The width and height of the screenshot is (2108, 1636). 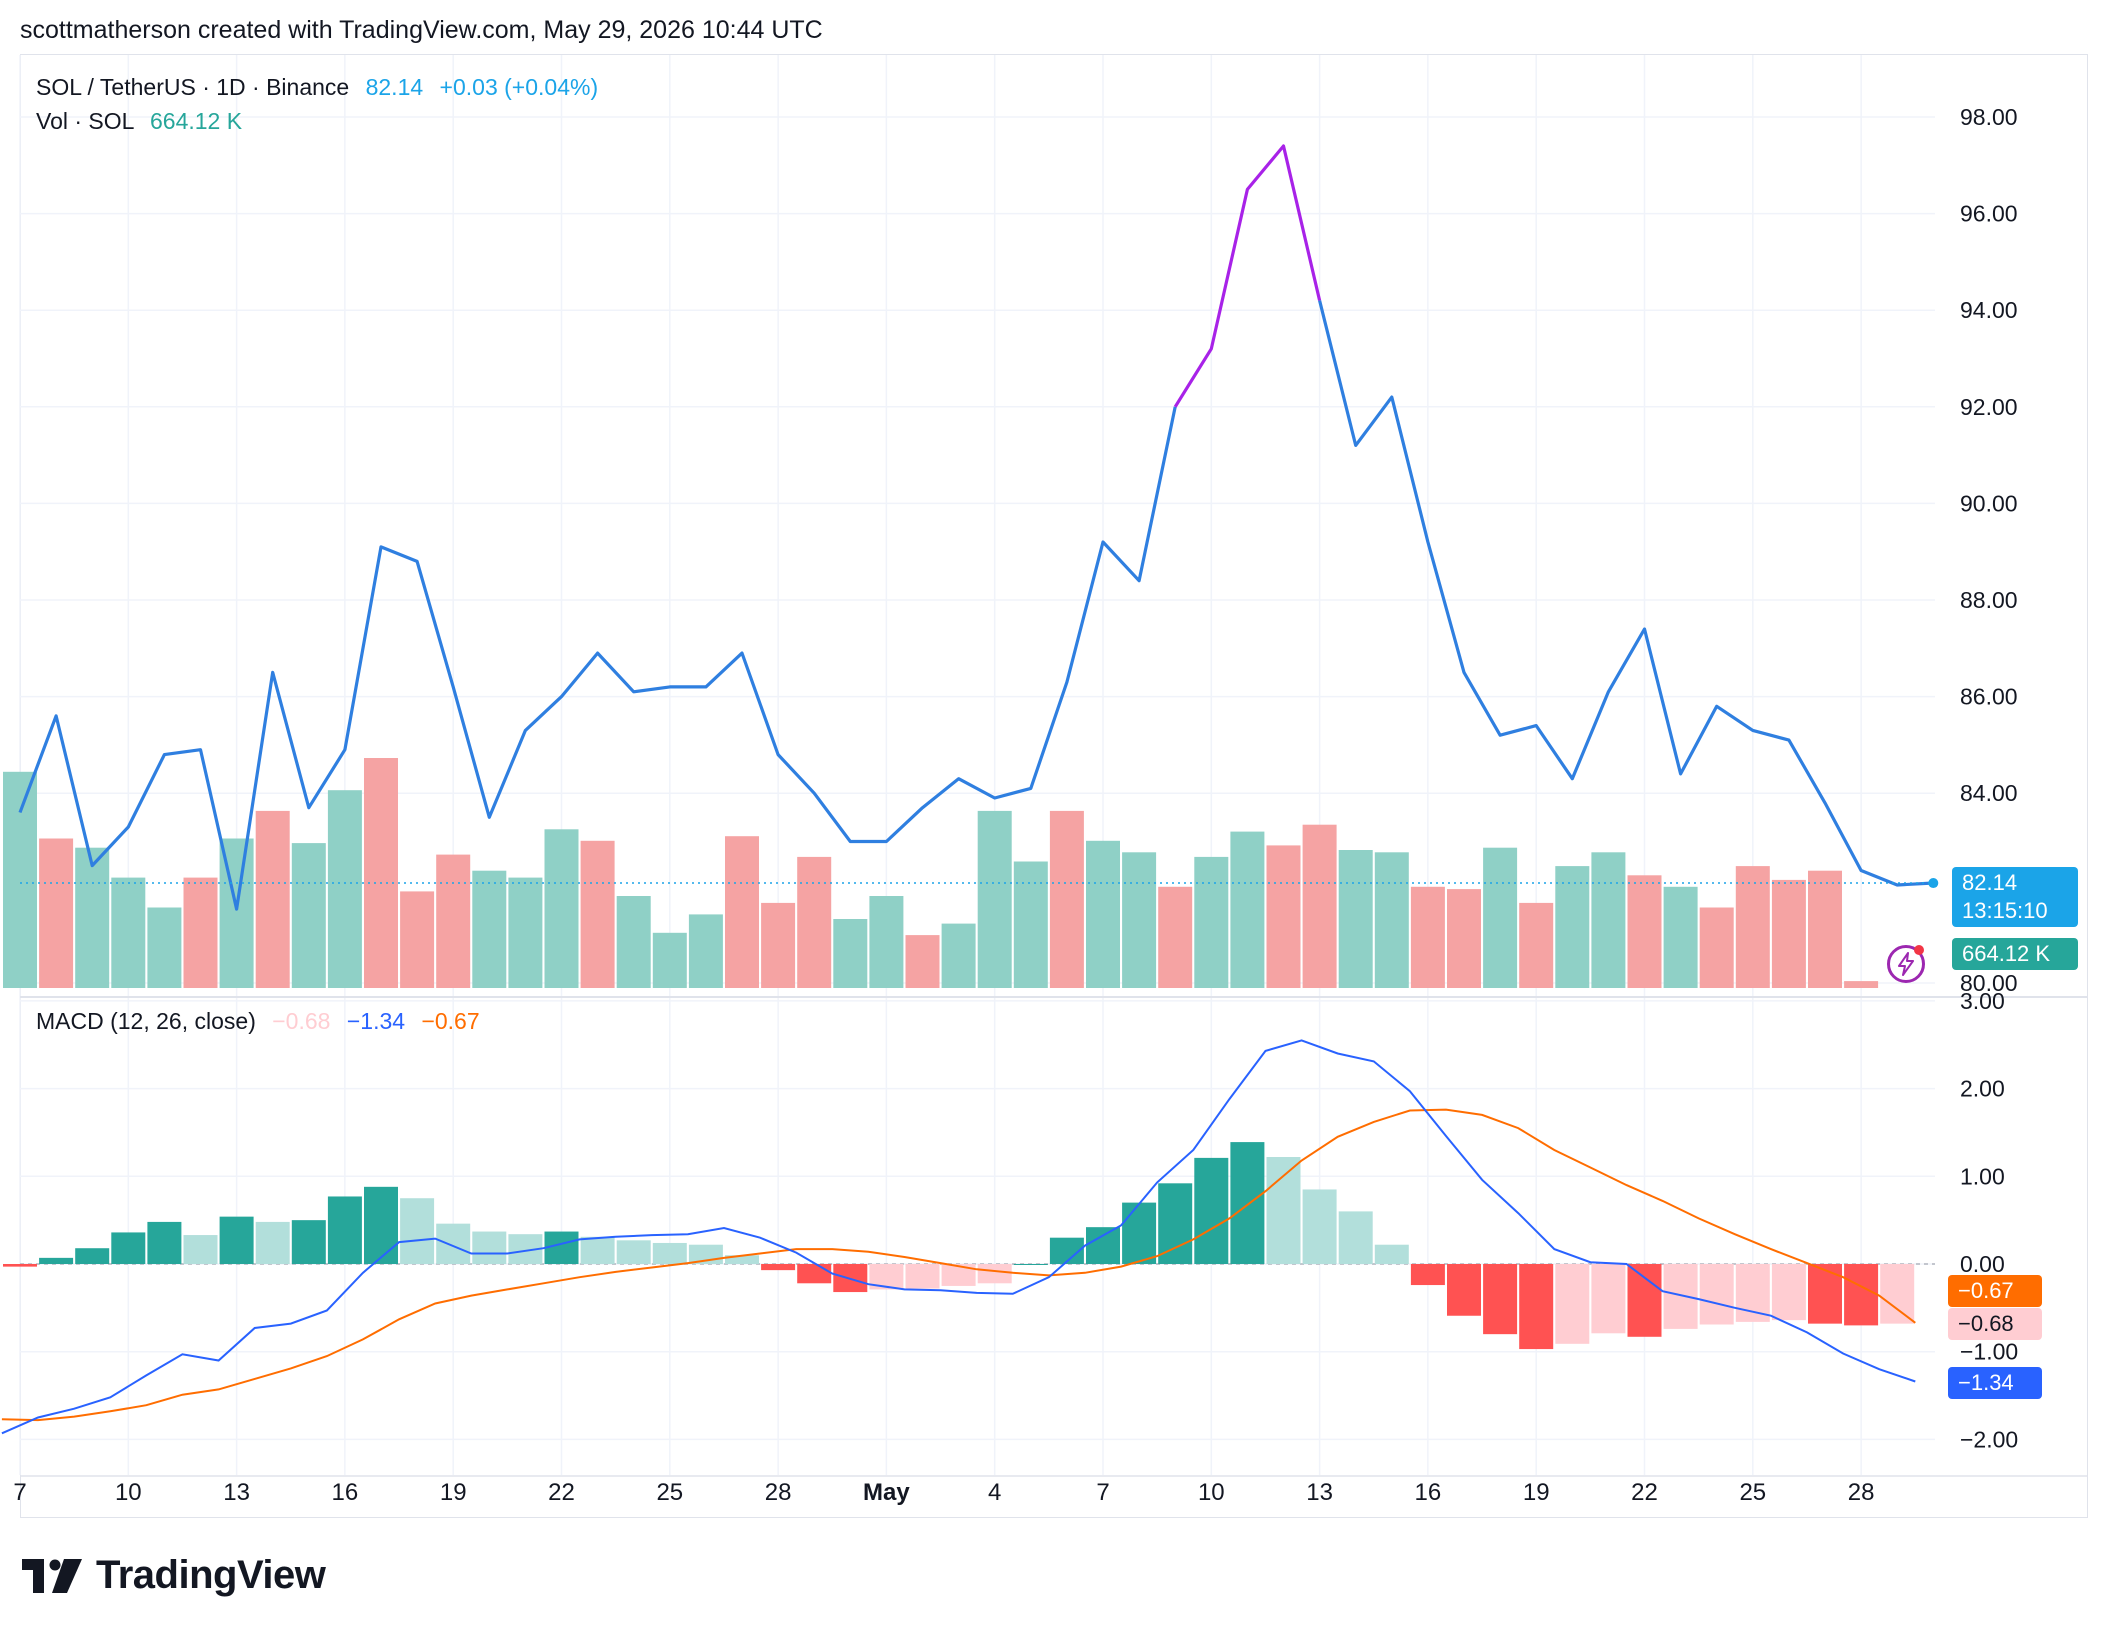 What do you see at coordinates (1995, 1291) in the screenshot?
I see `signal-tag: −0.67` at bounding box center [1995, 1291].